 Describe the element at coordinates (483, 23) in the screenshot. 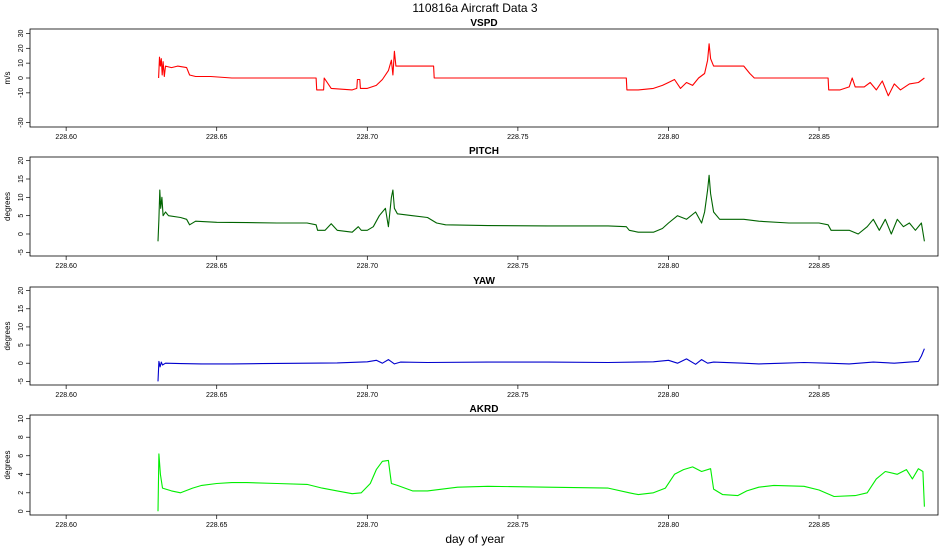

I see `vspd-panel-title: VSPD` at that location.